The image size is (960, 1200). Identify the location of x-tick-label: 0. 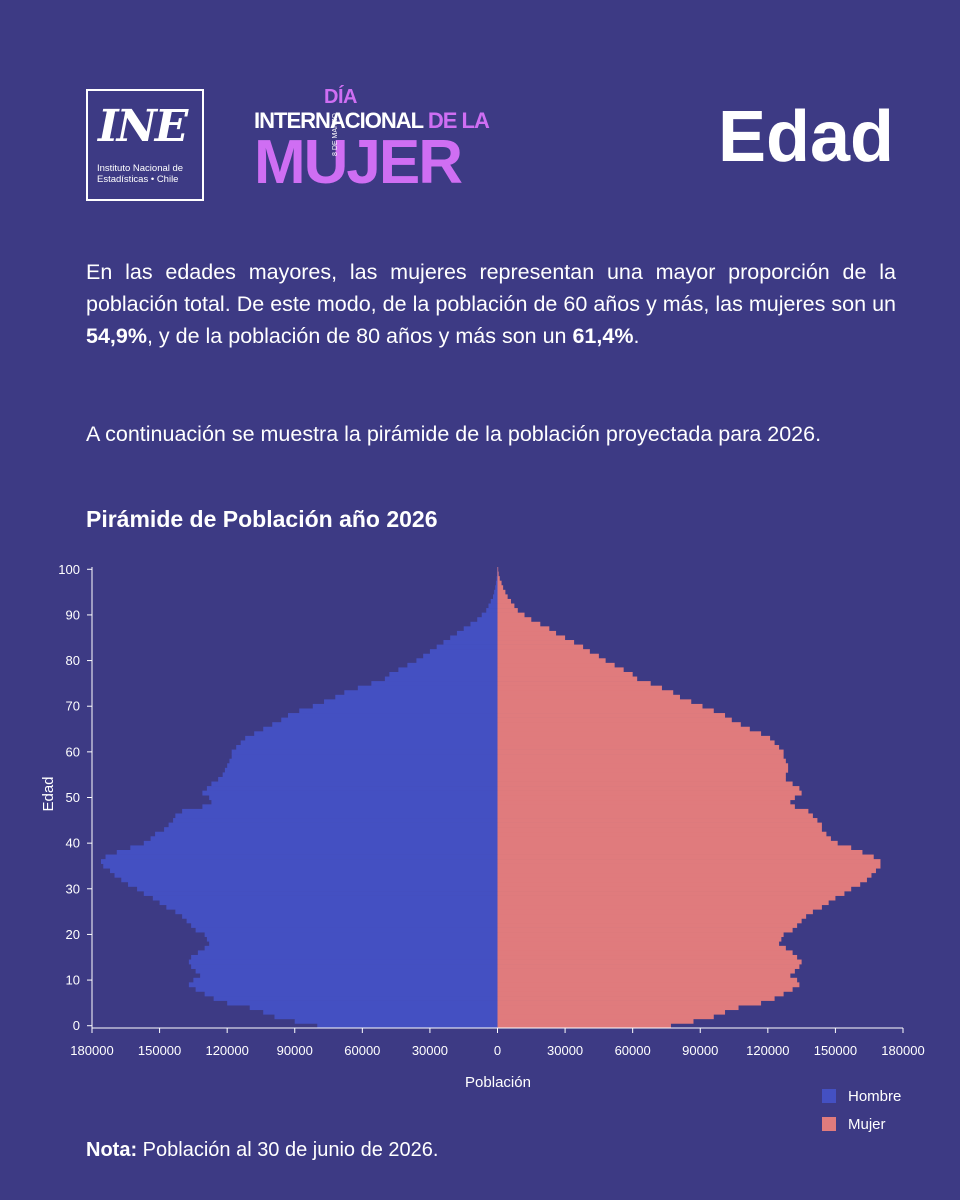
(497, 1050).